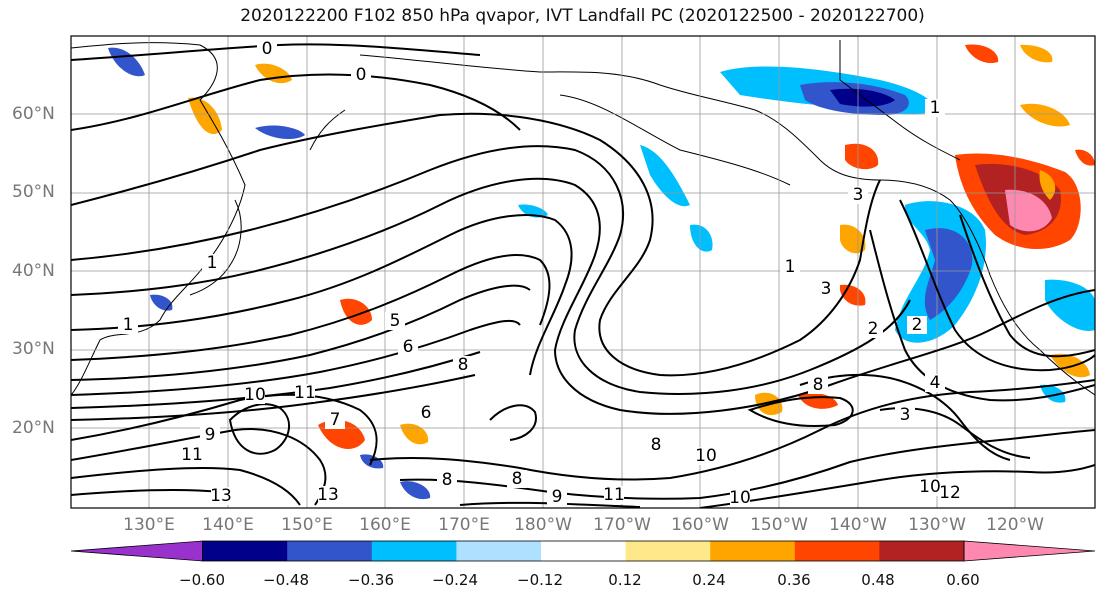  I want to click on contour-label: 7, so click(335, 420).